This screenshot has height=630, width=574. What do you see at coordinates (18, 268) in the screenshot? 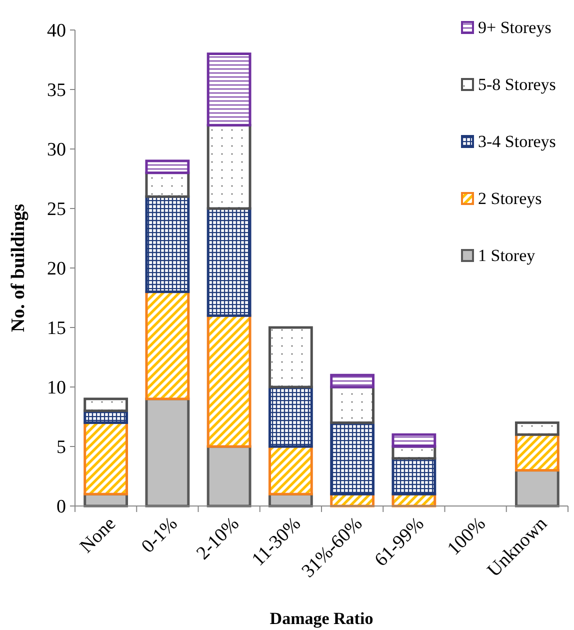
I see `y-axis-title: No. of buildings` at bounding box center [18, 268].